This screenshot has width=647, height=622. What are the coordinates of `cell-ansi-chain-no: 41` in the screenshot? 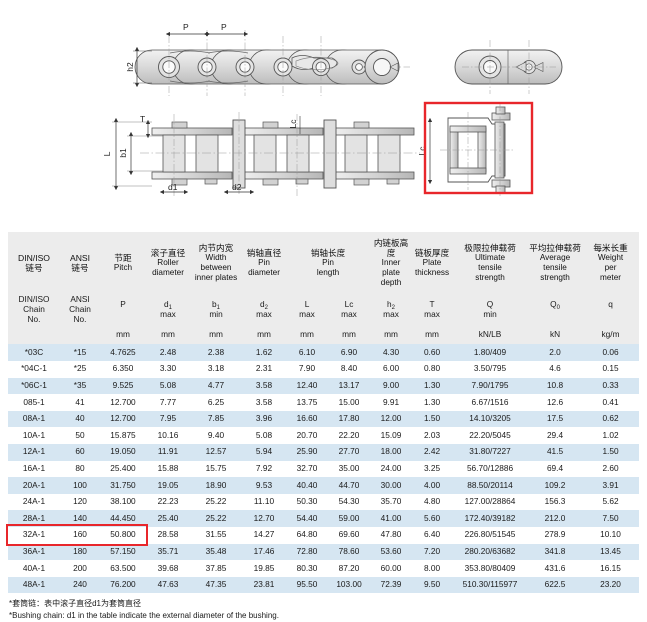 It's located at (80, 402).